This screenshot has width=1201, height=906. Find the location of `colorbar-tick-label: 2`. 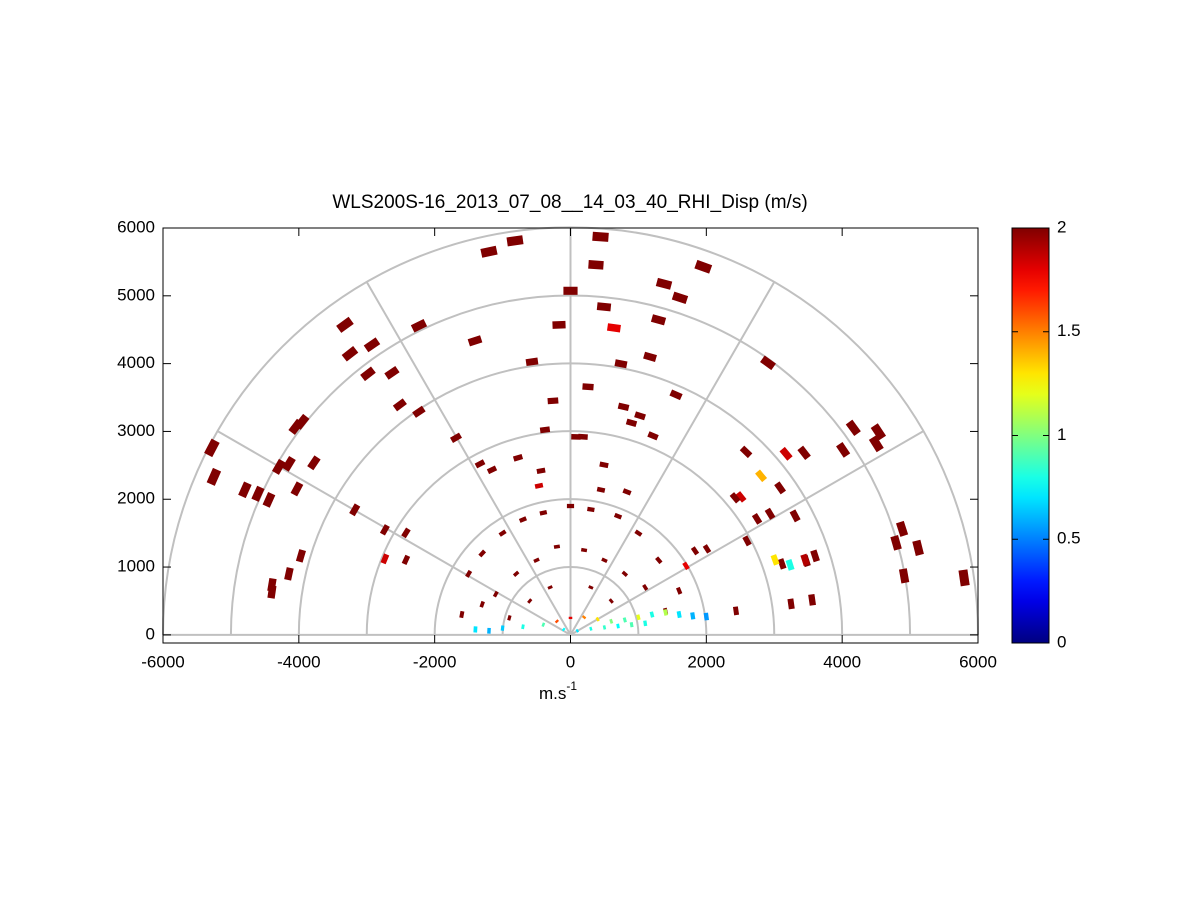

colorbar-tick-label: 2 is located at coordinates (1061, 226).